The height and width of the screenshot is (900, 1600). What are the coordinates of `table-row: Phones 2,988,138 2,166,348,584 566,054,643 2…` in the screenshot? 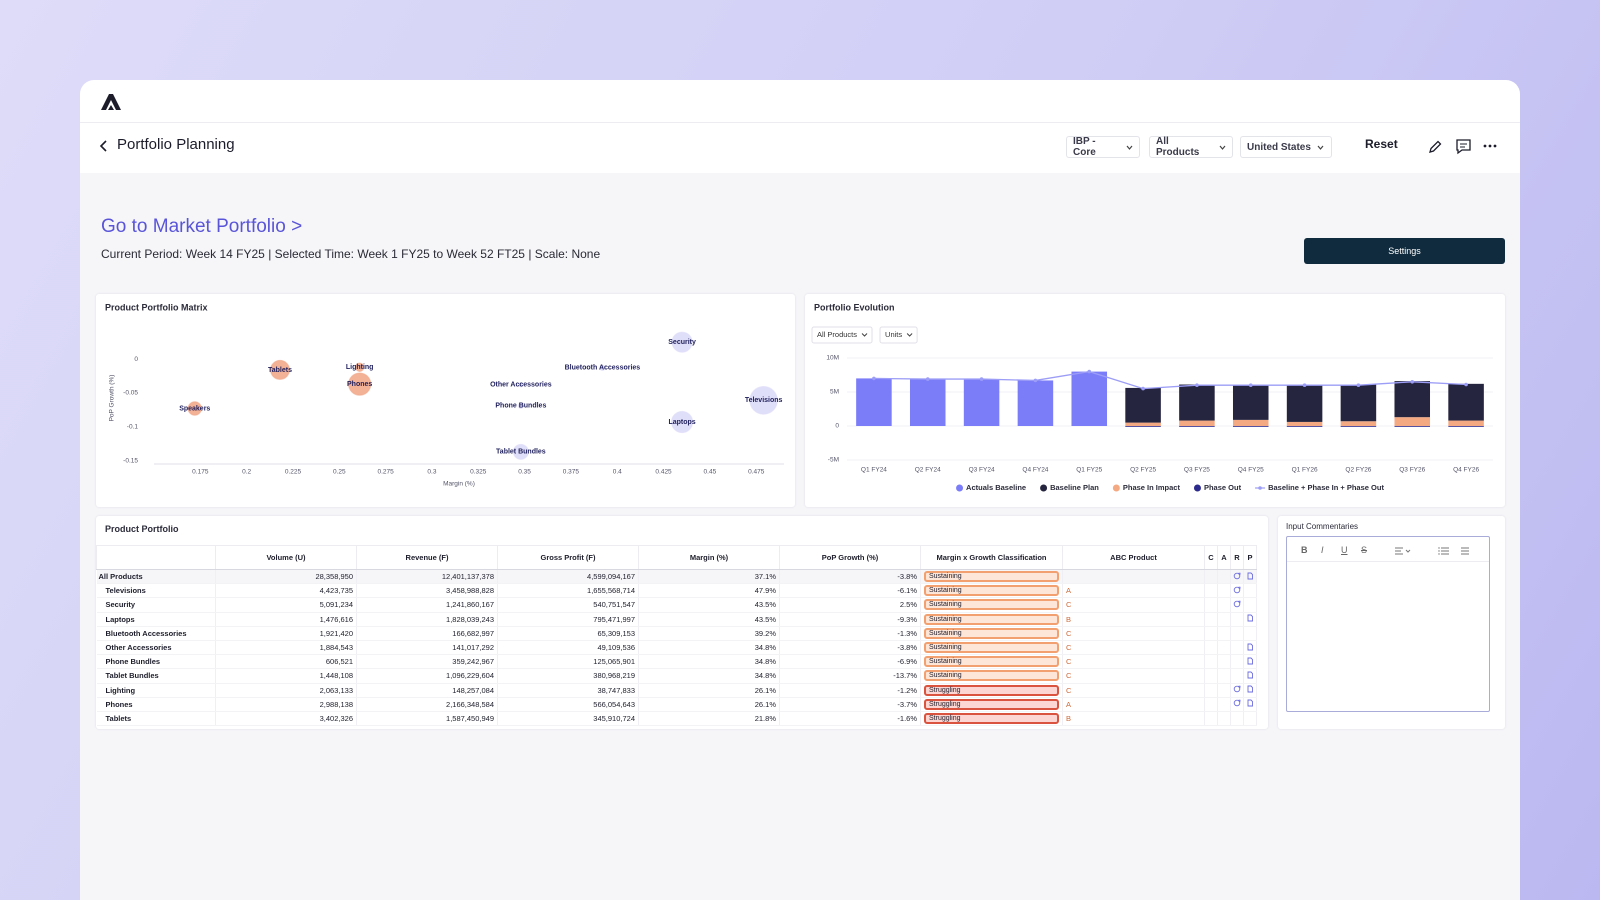 It's located at (676, 704).